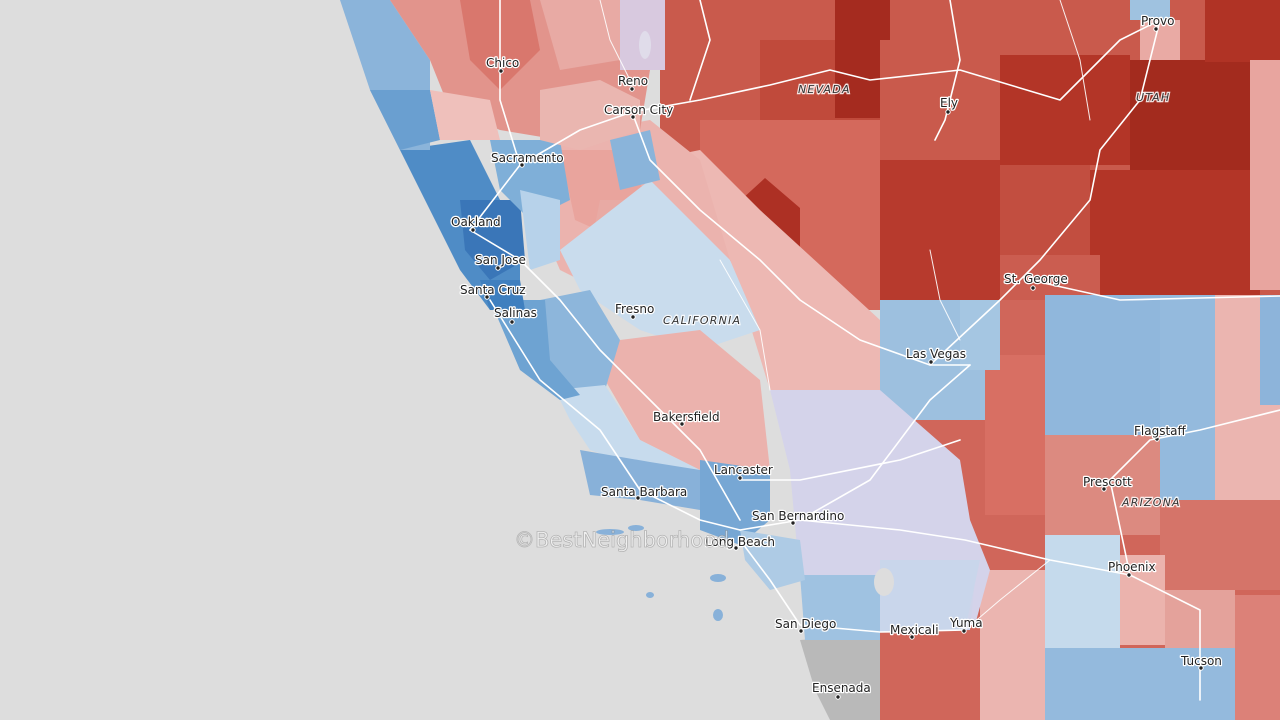  I want to click on city-dot-fresno, so click(633, 317).